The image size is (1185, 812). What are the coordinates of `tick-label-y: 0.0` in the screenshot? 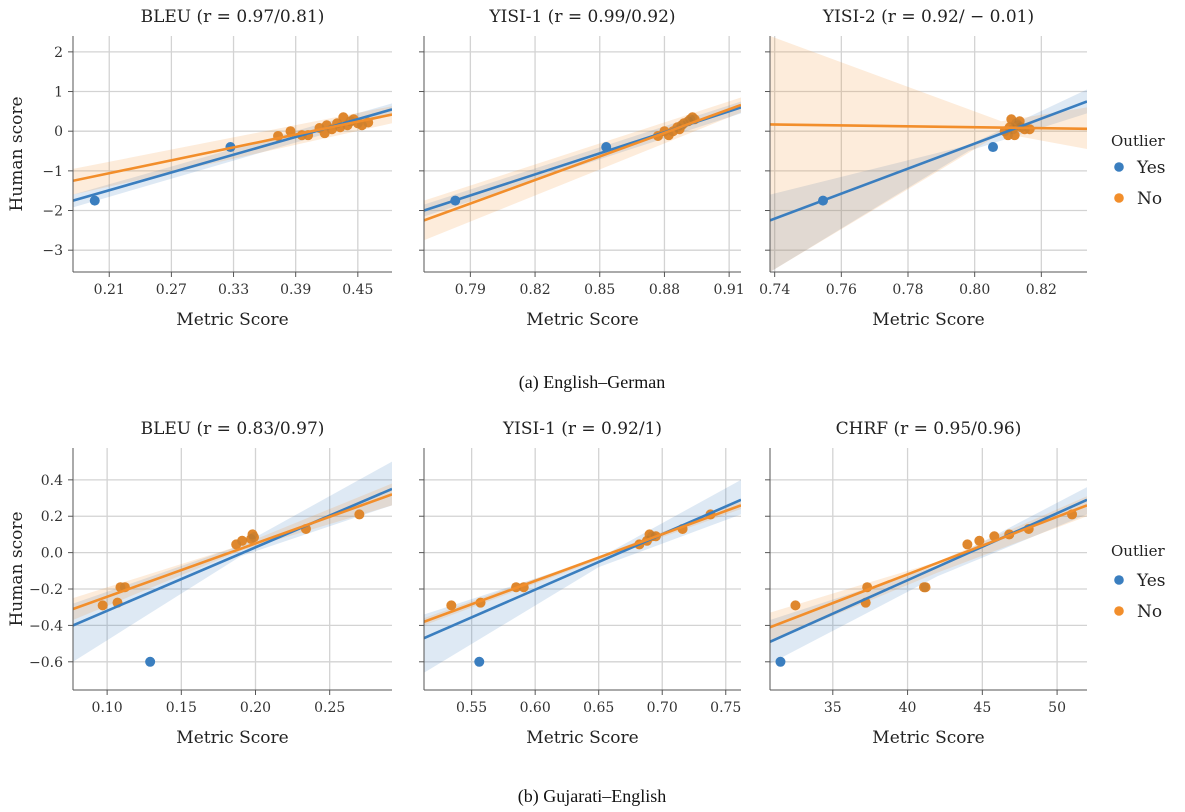 It's located at (52, 554).